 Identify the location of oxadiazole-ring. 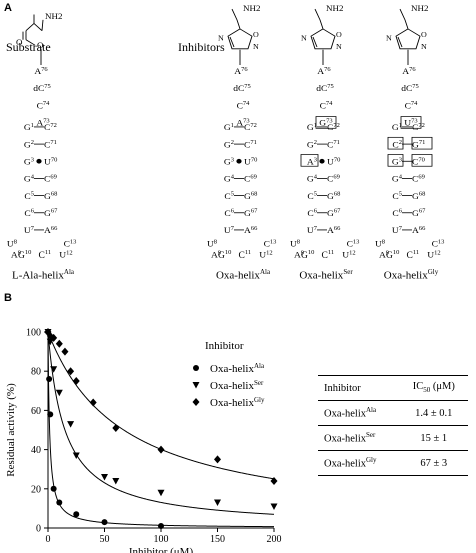
(323, 39).